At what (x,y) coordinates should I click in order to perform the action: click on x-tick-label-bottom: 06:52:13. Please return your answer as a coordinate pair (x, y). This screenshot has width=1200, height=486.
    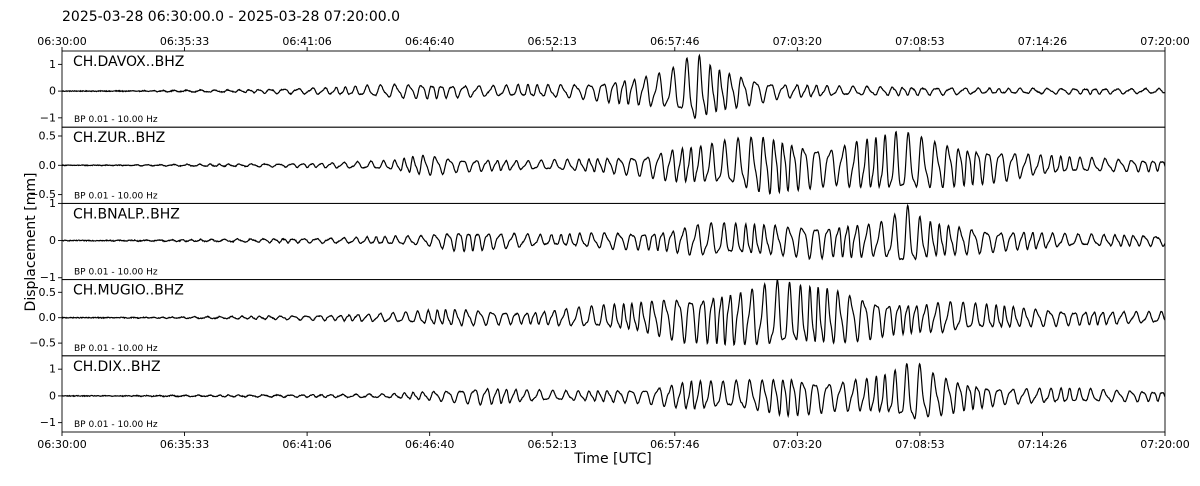
    Looking at the image, I should click on (552, 444).